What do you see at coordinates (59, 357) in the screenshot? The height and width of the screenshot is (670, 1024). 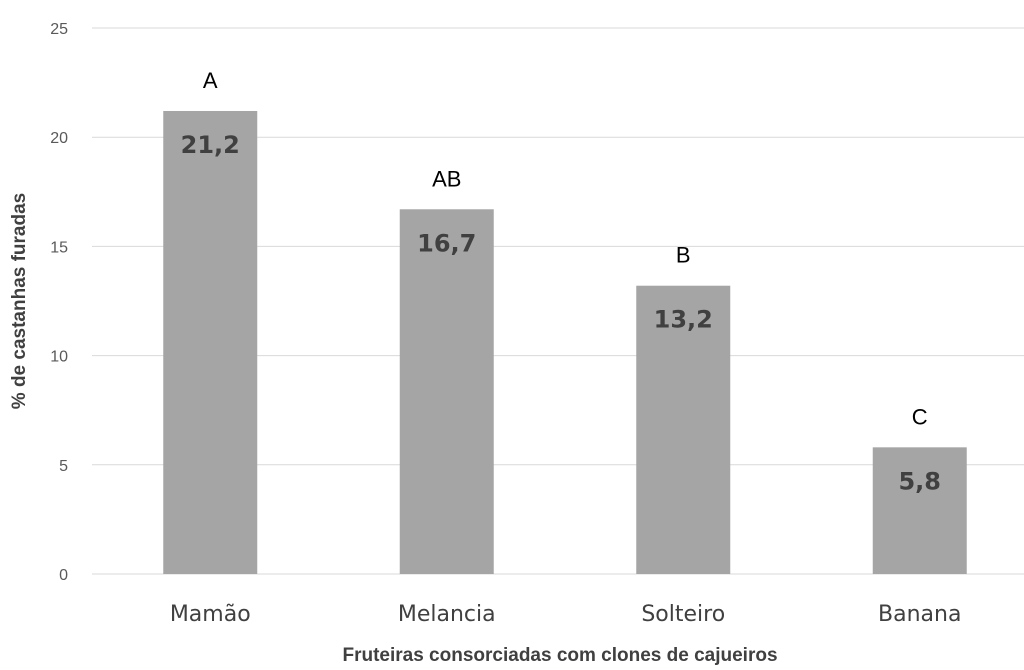 I see `y-tick-label: 10` at bounding box center [59, 357].